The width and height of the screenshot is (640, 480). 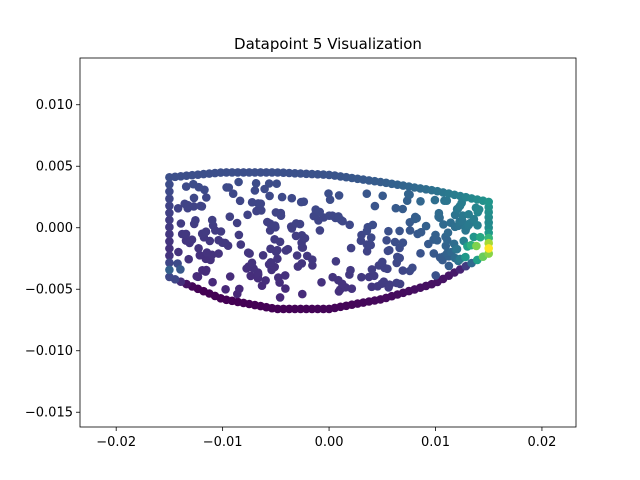 What do you see at coordinates (54, 105) in the screenshot?
I see `y-tick-label: 0.010` at bounding box center [54, 105].